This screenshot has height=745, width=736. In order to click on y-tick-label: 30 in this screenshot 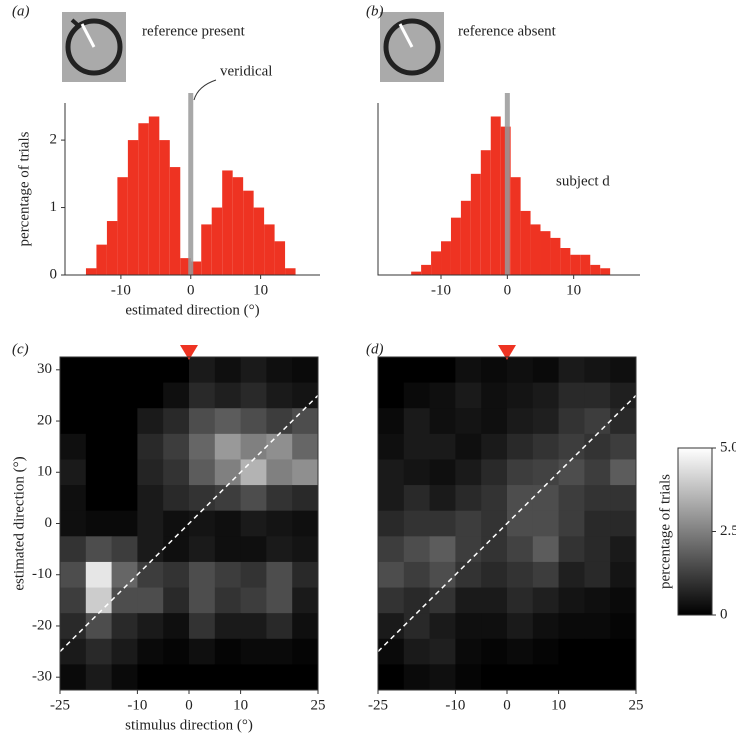, I will do `click(44, 369)`.